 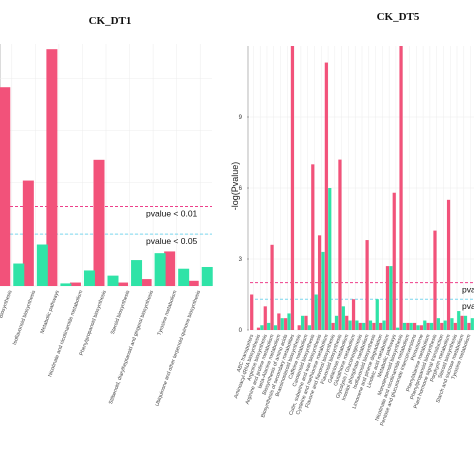 What do you see at coordinates (235, 186) in the screenshot?
I see `y-axis-label: -log(Pvalue)` at bounding box center [235, 186].